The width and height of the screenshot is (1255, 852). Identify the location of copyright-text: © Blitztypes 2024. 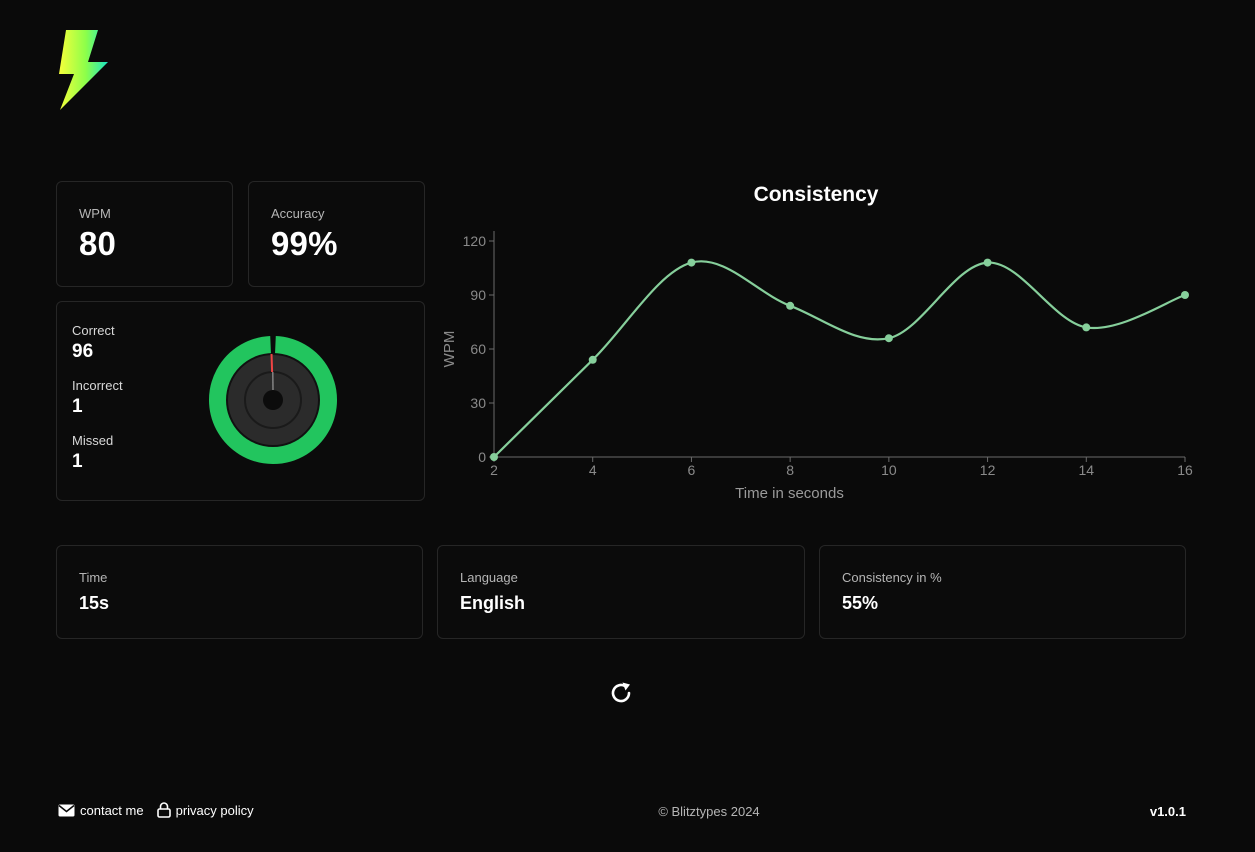
(709, 811).